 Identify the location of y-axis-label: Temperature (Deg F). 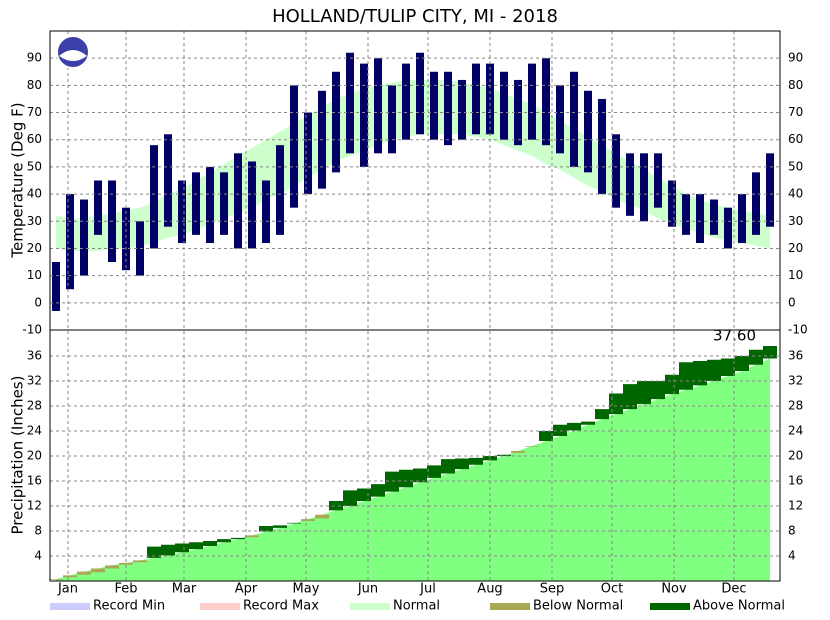
(18, 180).